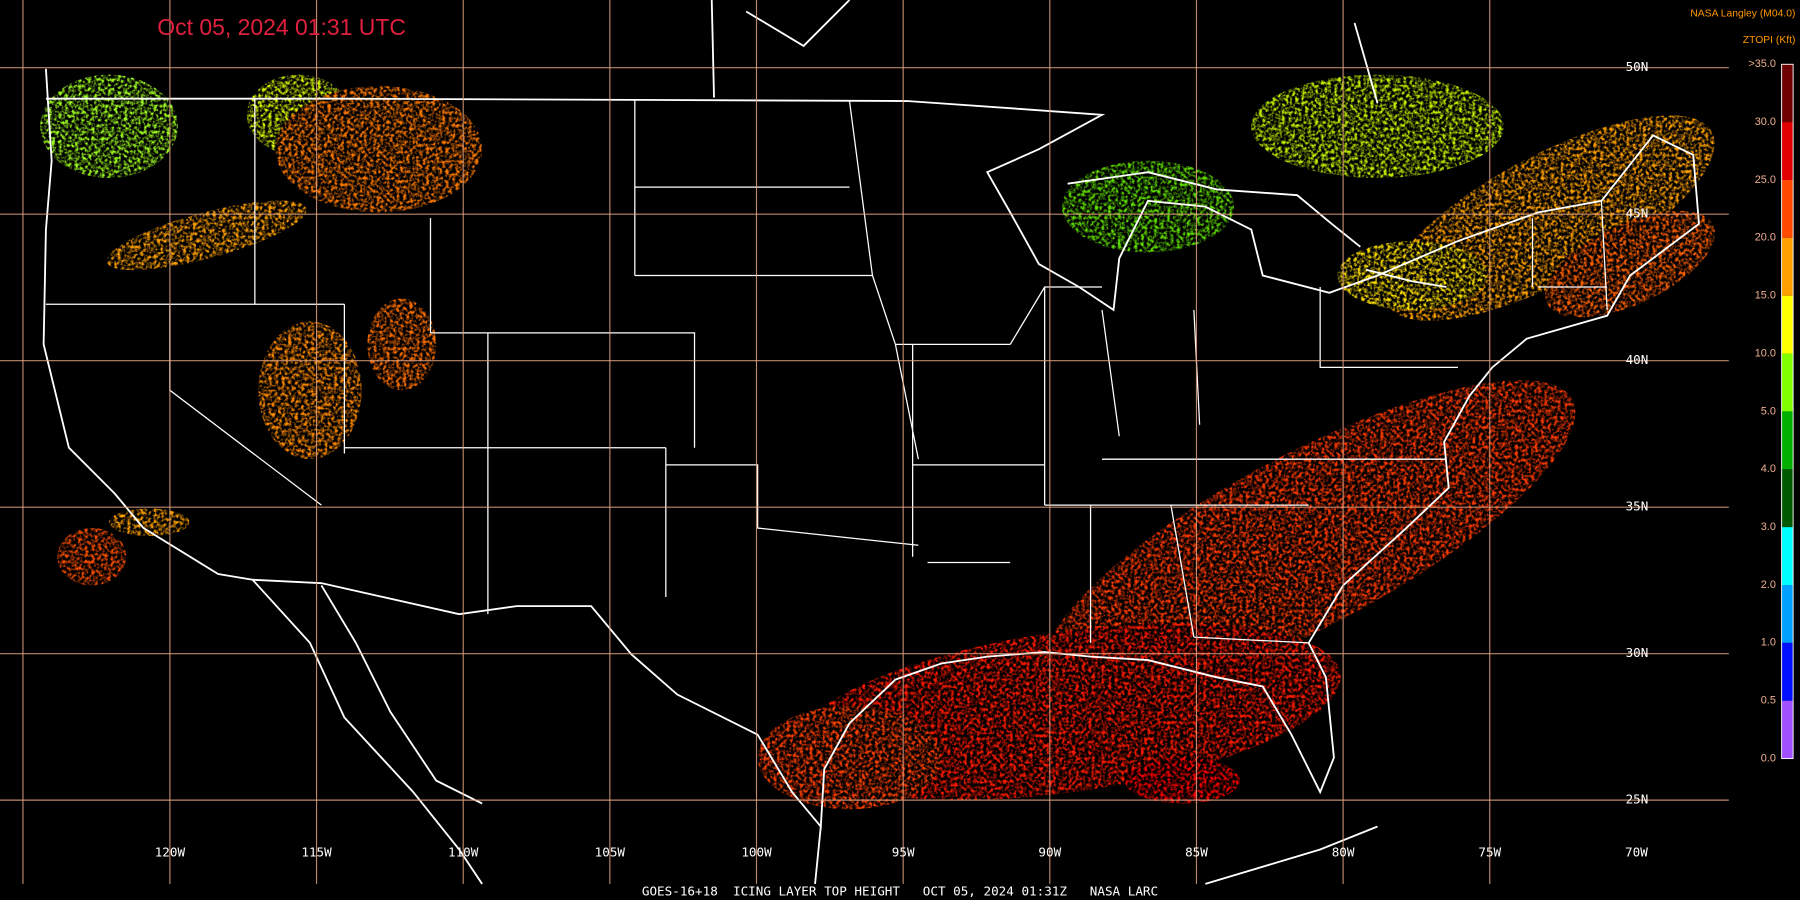 This screenshot has height=900, width=1800. I want to click on longitude-label: 105W, so click(610, 851).